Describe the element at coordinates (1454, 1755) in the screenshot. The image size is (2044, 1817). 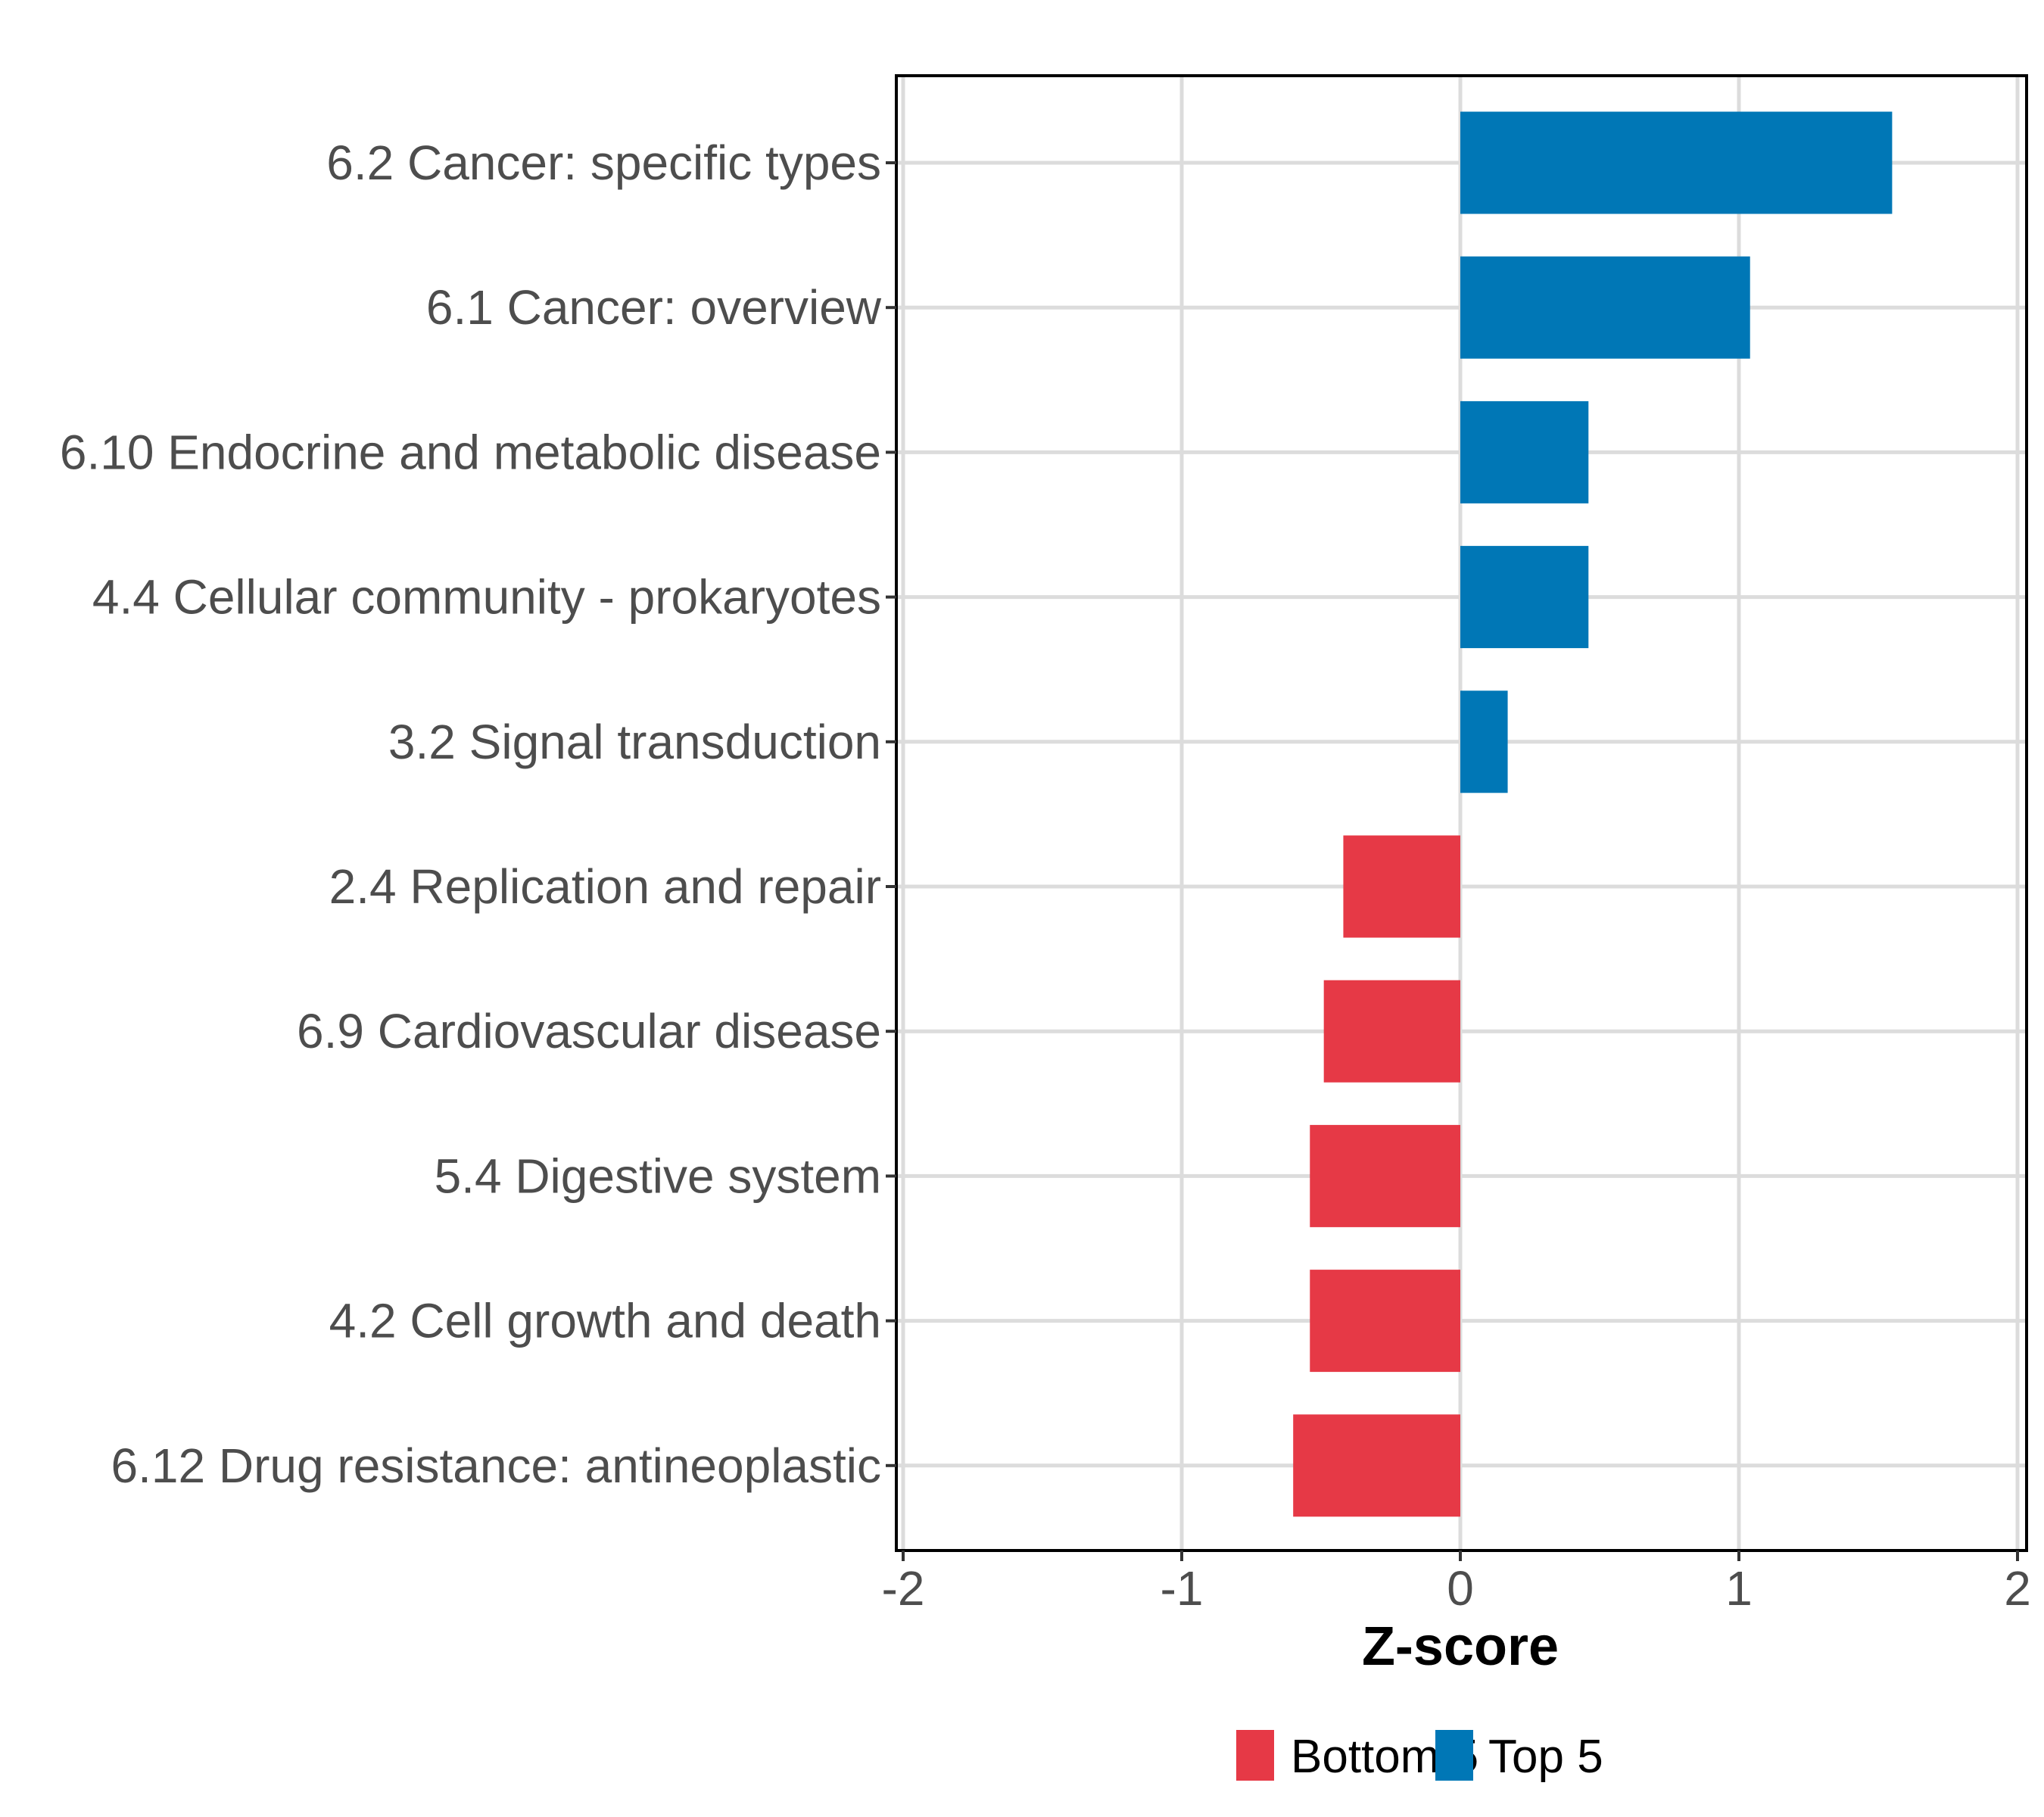
I see `legend-key-top5` at that location.